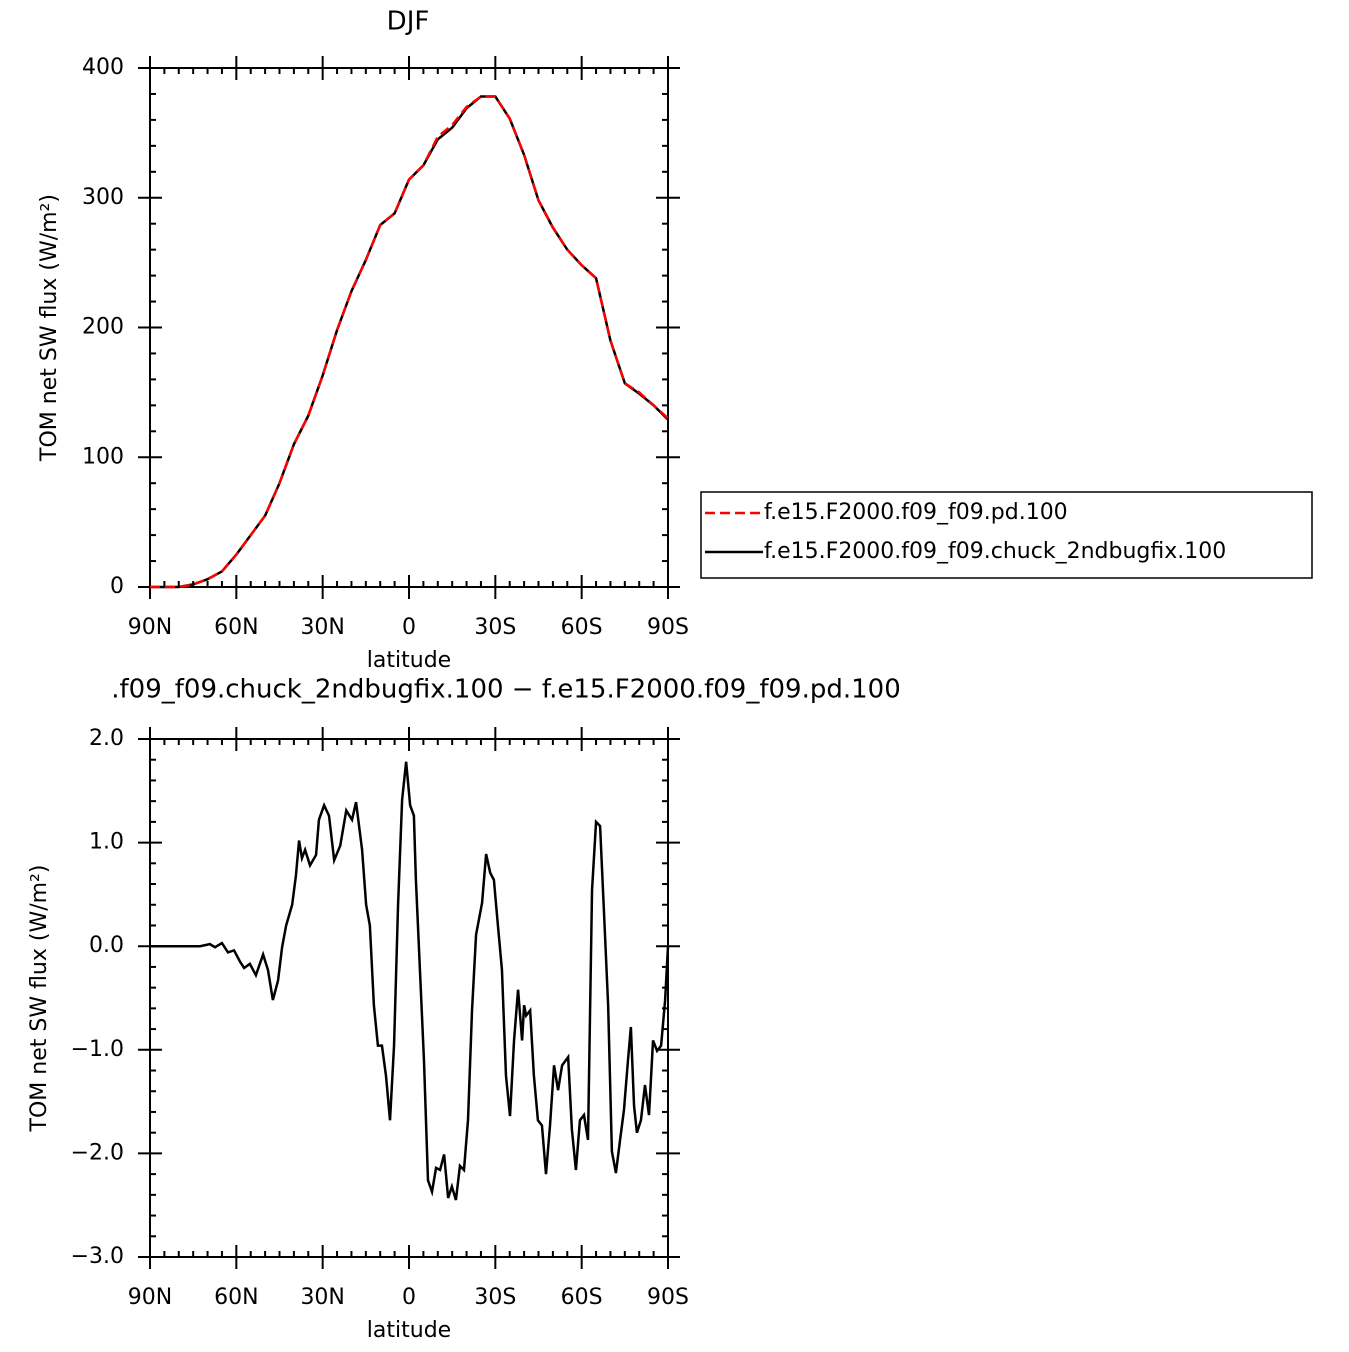 Image resolution: width=1349 pixels, height=1352 pixels. What do you see at coordinates (106, 842) in the screenshot?
I see `y-tick-label: 1.0` at bounding box center [106, 842].